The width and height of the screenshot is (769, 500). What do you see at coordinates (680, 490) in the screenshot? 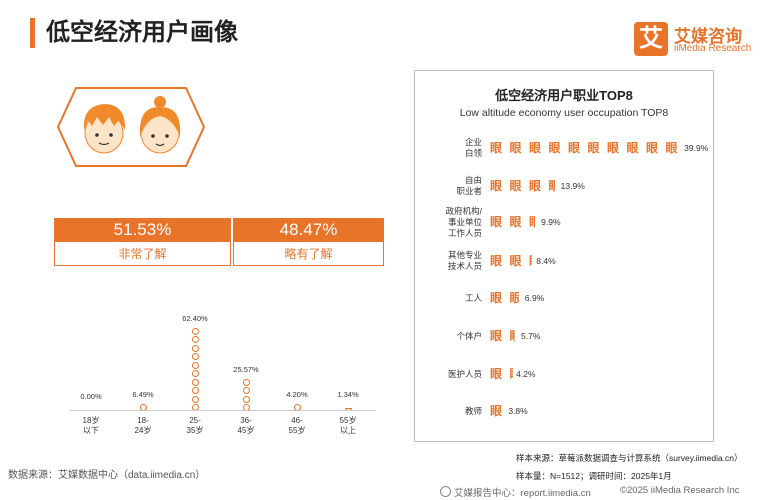
I see `copyright: ©2025 iiMedia Research Inc` at bounding box center [680, 490].